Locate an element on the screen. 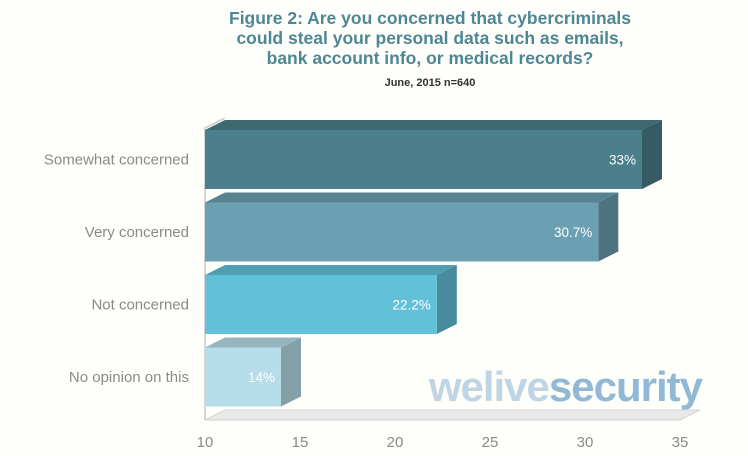  x-tick-label-2: 20 is located at coordinates (395, 442).